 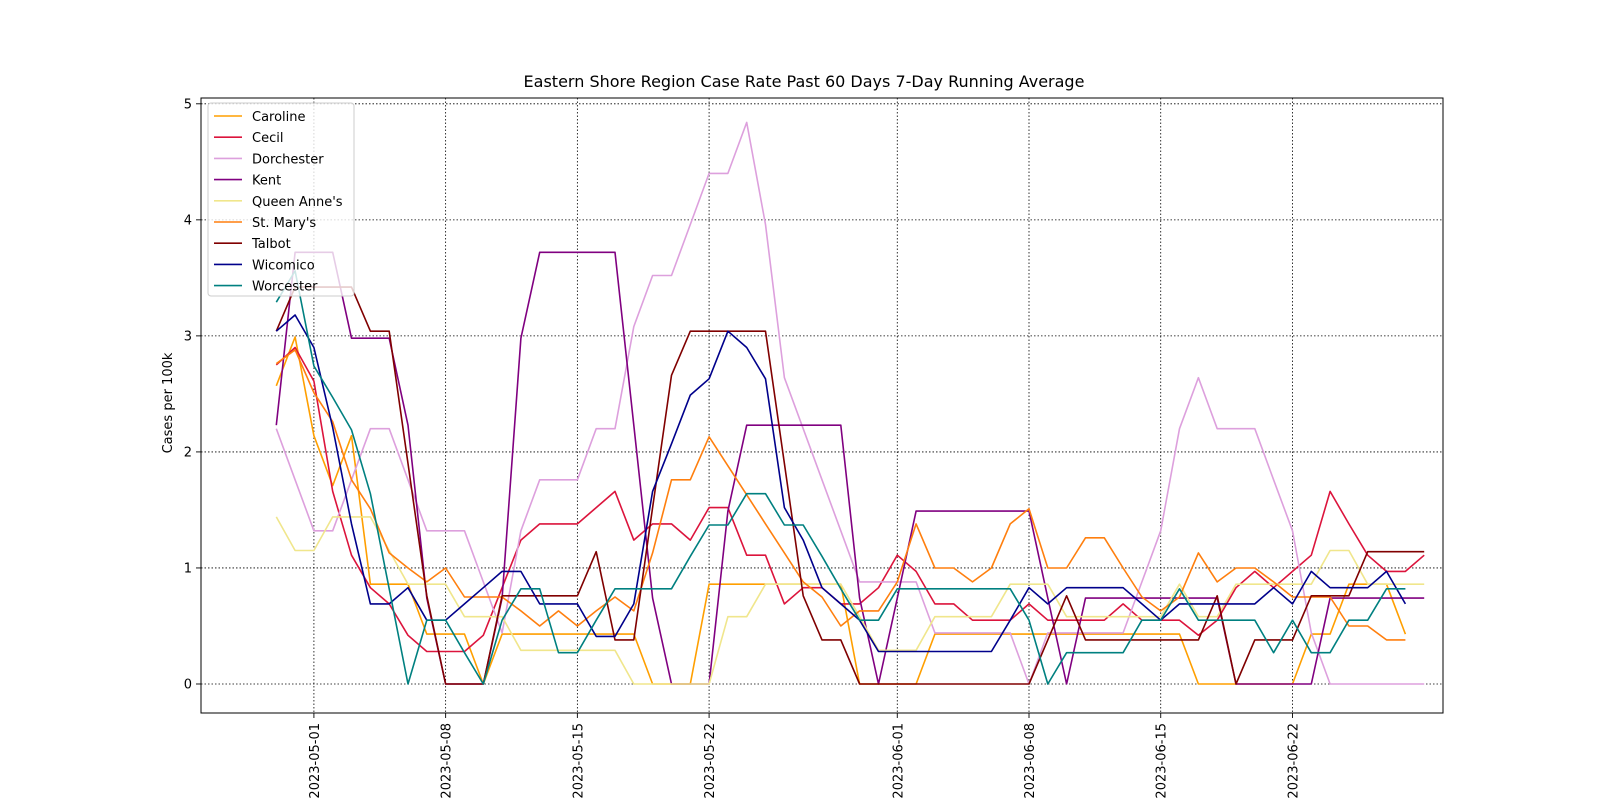 What do you see at coordinates (284, 223) in the screenshot?
I see `legend-label: St. Mary's` at bounding box center [284, 223].